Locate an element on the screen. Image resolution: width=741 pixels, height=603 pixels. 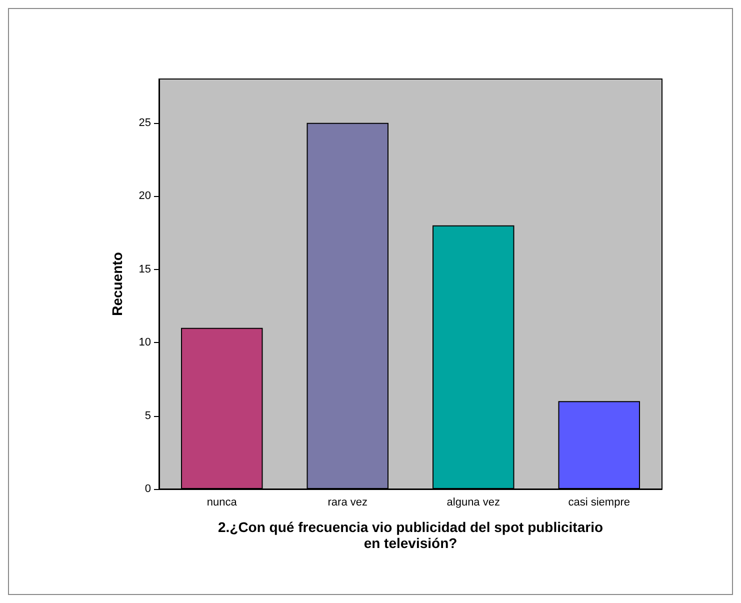
y-tick-label: 0 is located at coordinates (147, 489).